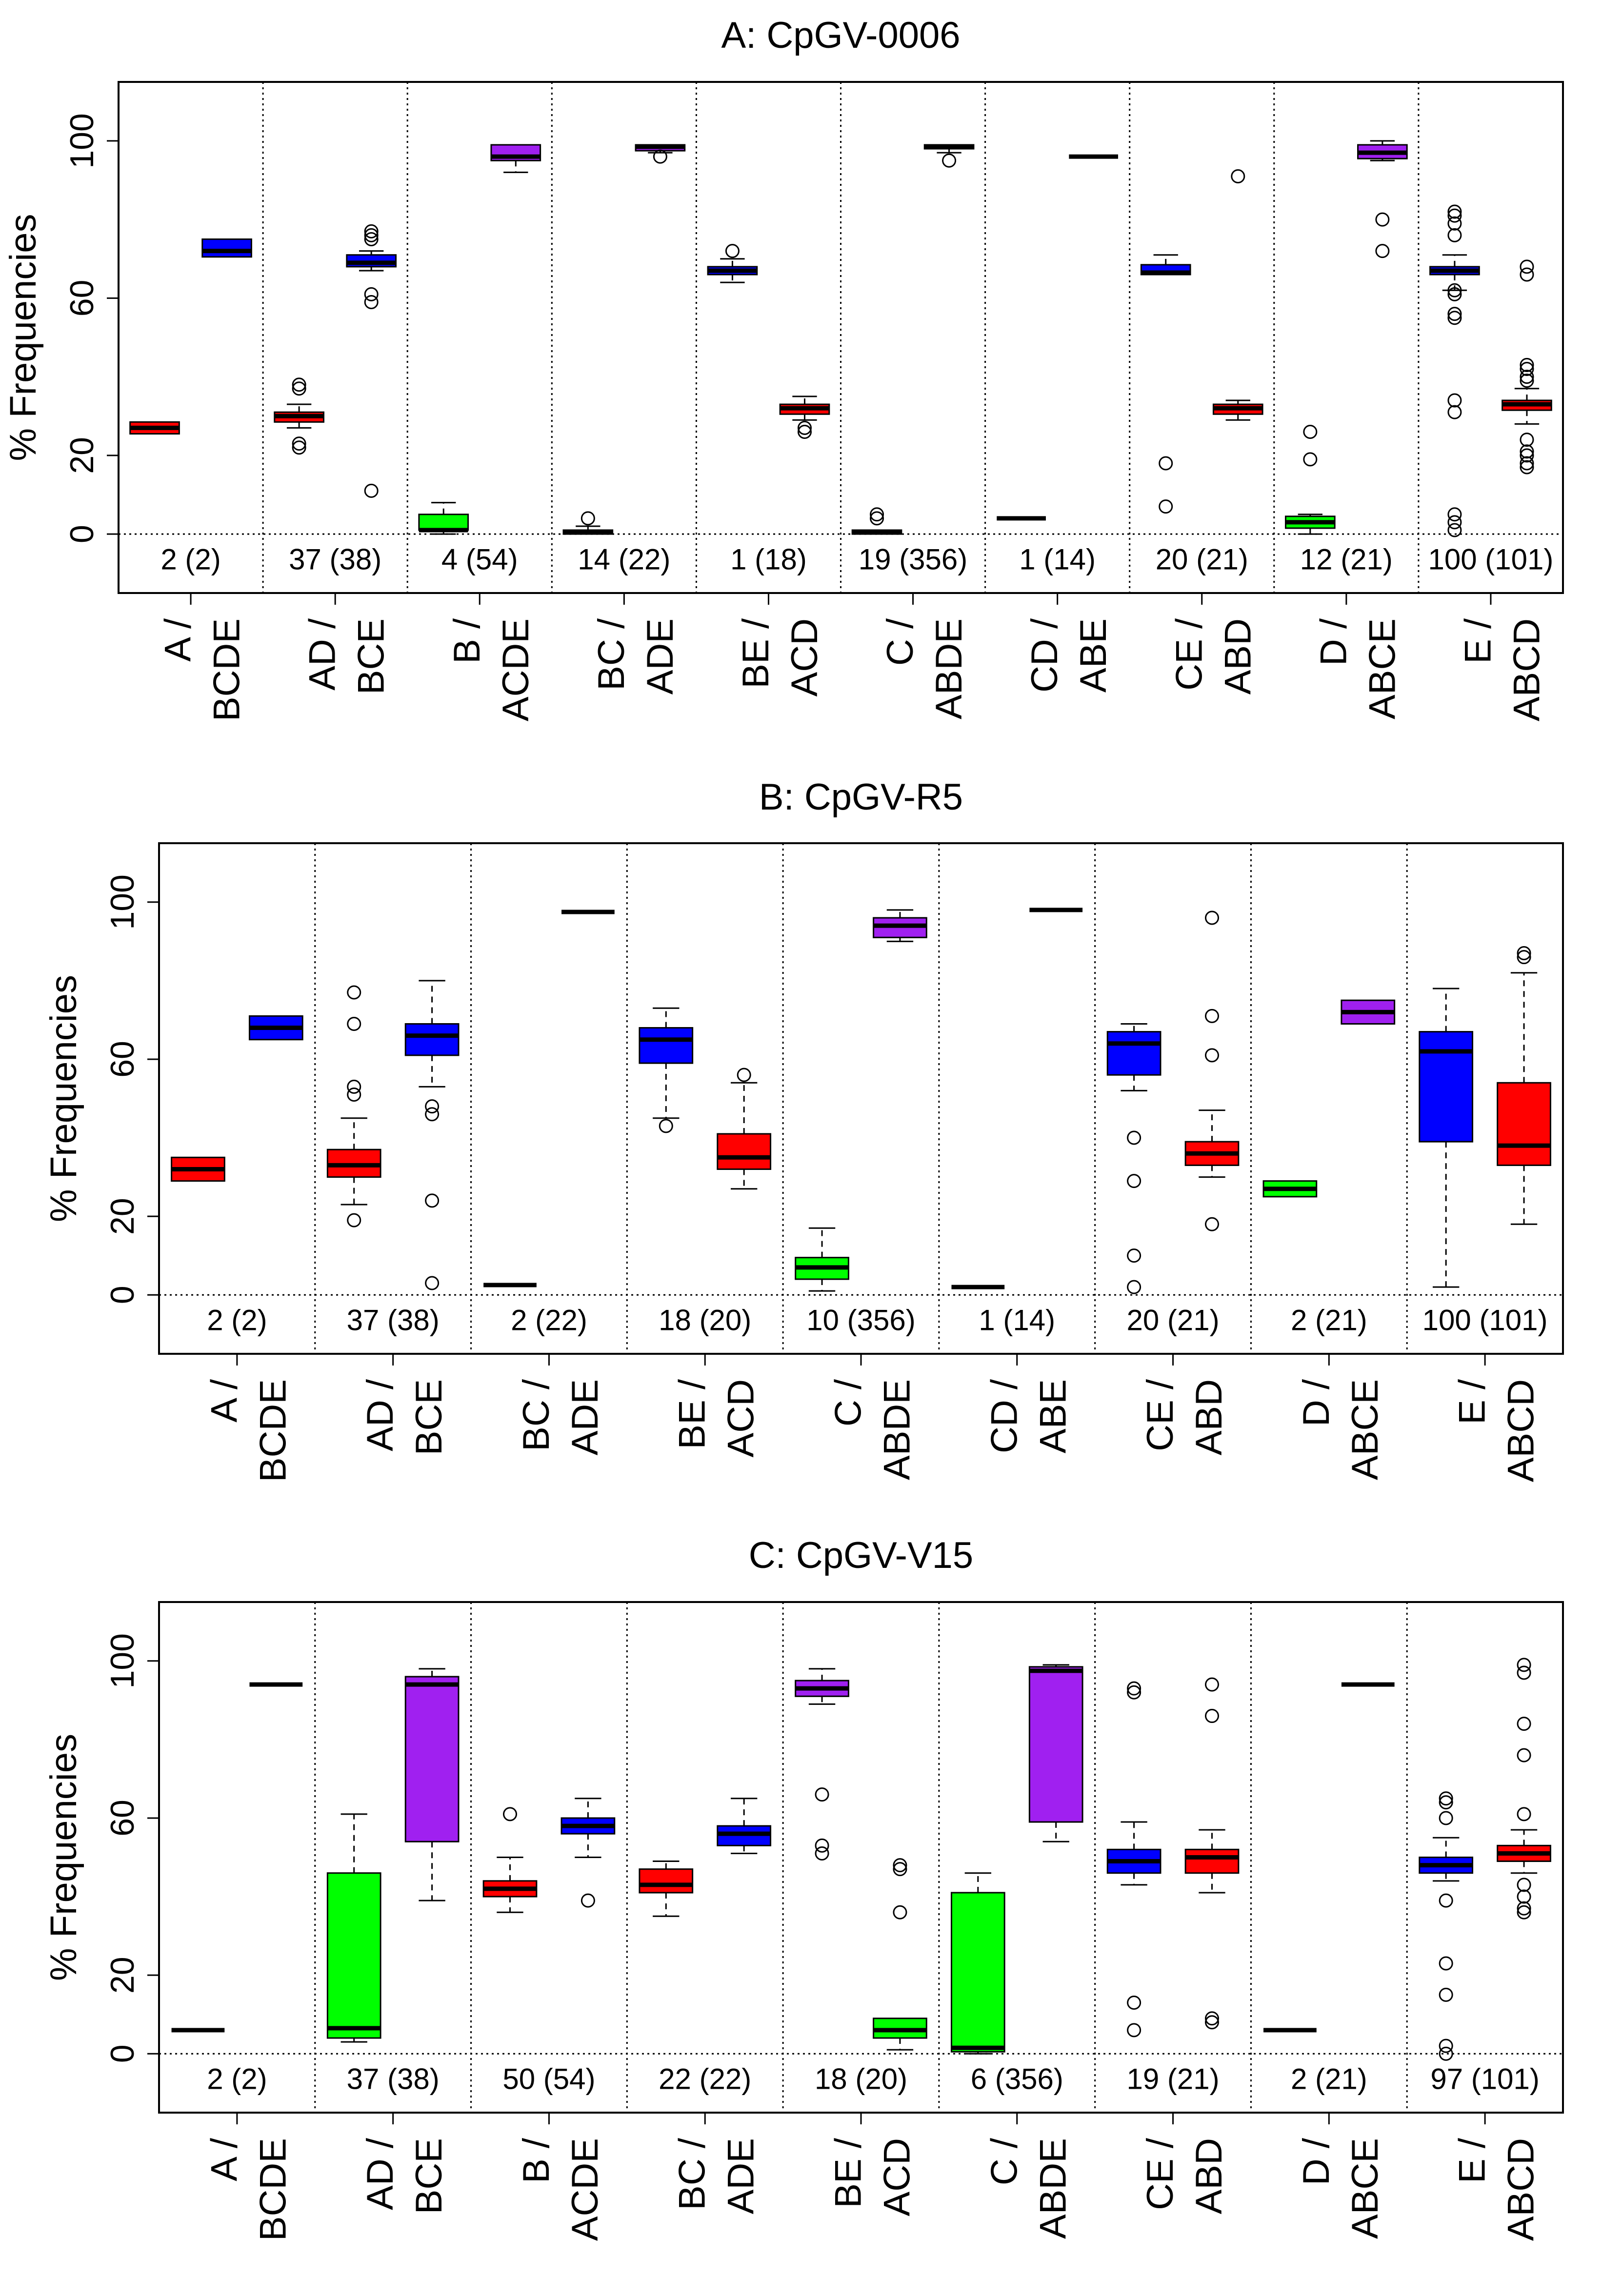  I want to click on y-tick-label: 0, so click(122, 1295).